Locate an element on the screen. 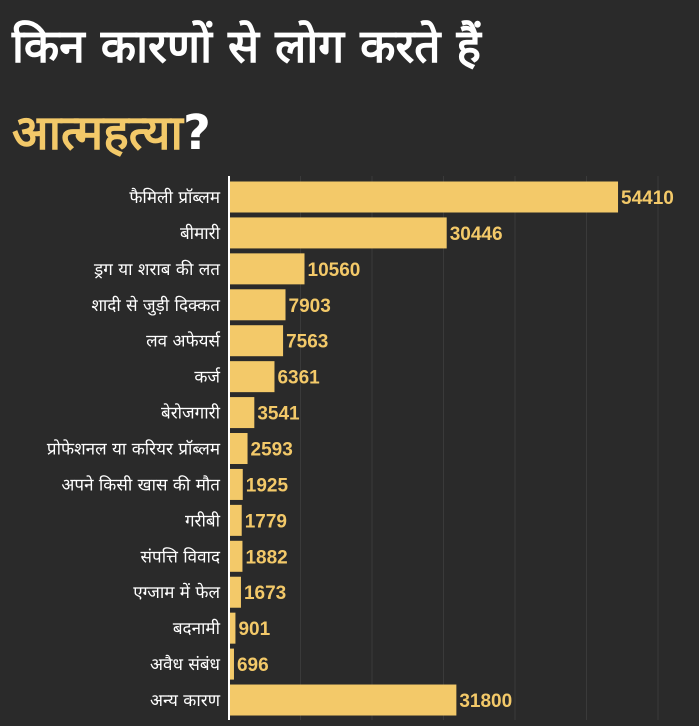 Image resolution: width=699 pixels, height=726 pixels. value-label: 1925 is located at coordinates (267, 485).